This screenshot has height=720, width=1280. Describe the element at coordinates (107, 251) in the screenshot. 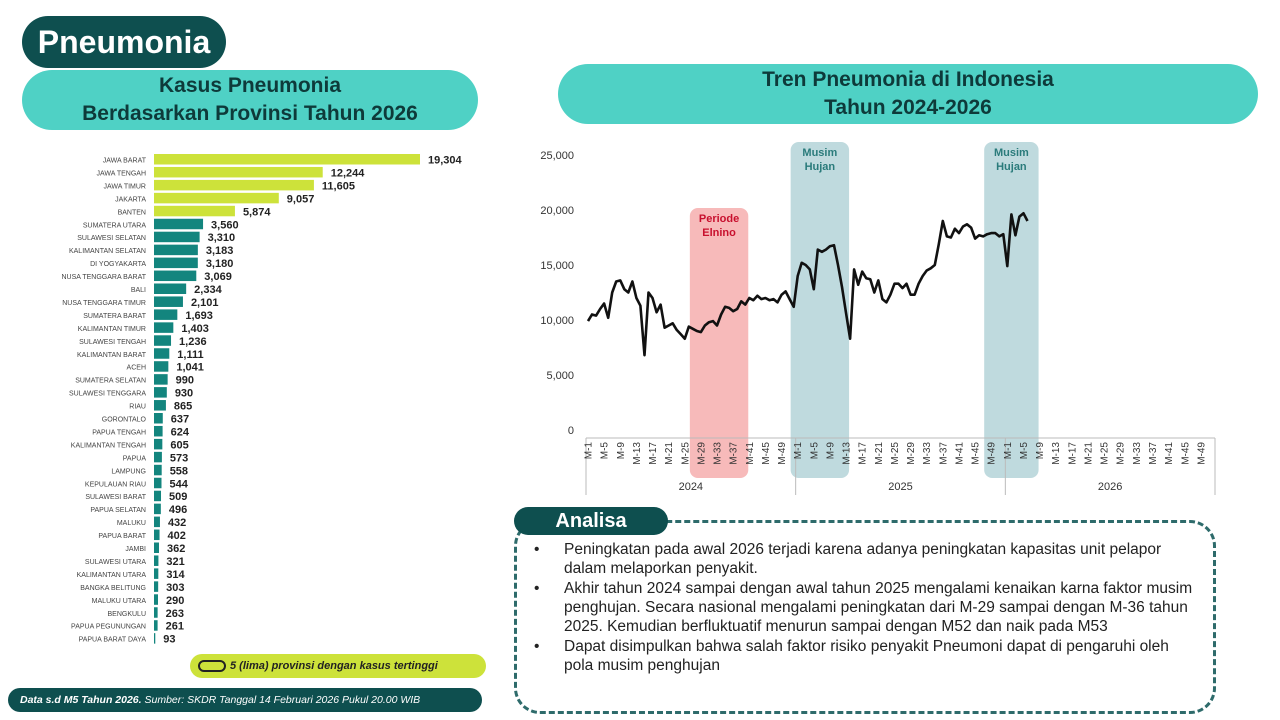

I see `bar-category-label: KALIMANTAN SELATAN` at that location.